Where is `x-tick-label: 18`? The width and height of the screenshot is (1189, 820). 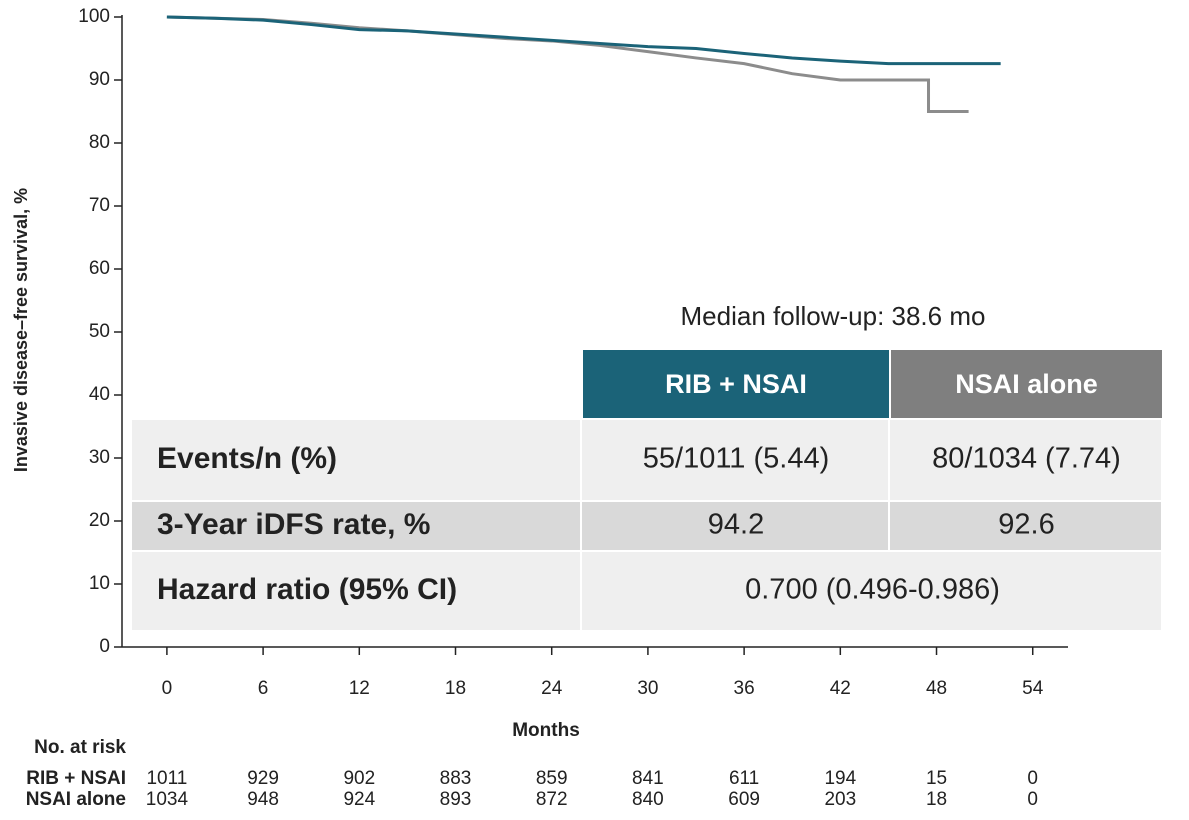 x-tick-label: 18 is located at coordinates (455, 688).